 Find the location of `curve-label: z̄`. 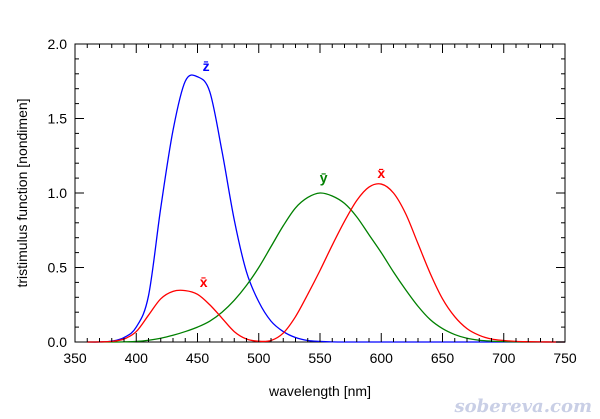

curve-label: z̄ is located at coordinates (206, 66).